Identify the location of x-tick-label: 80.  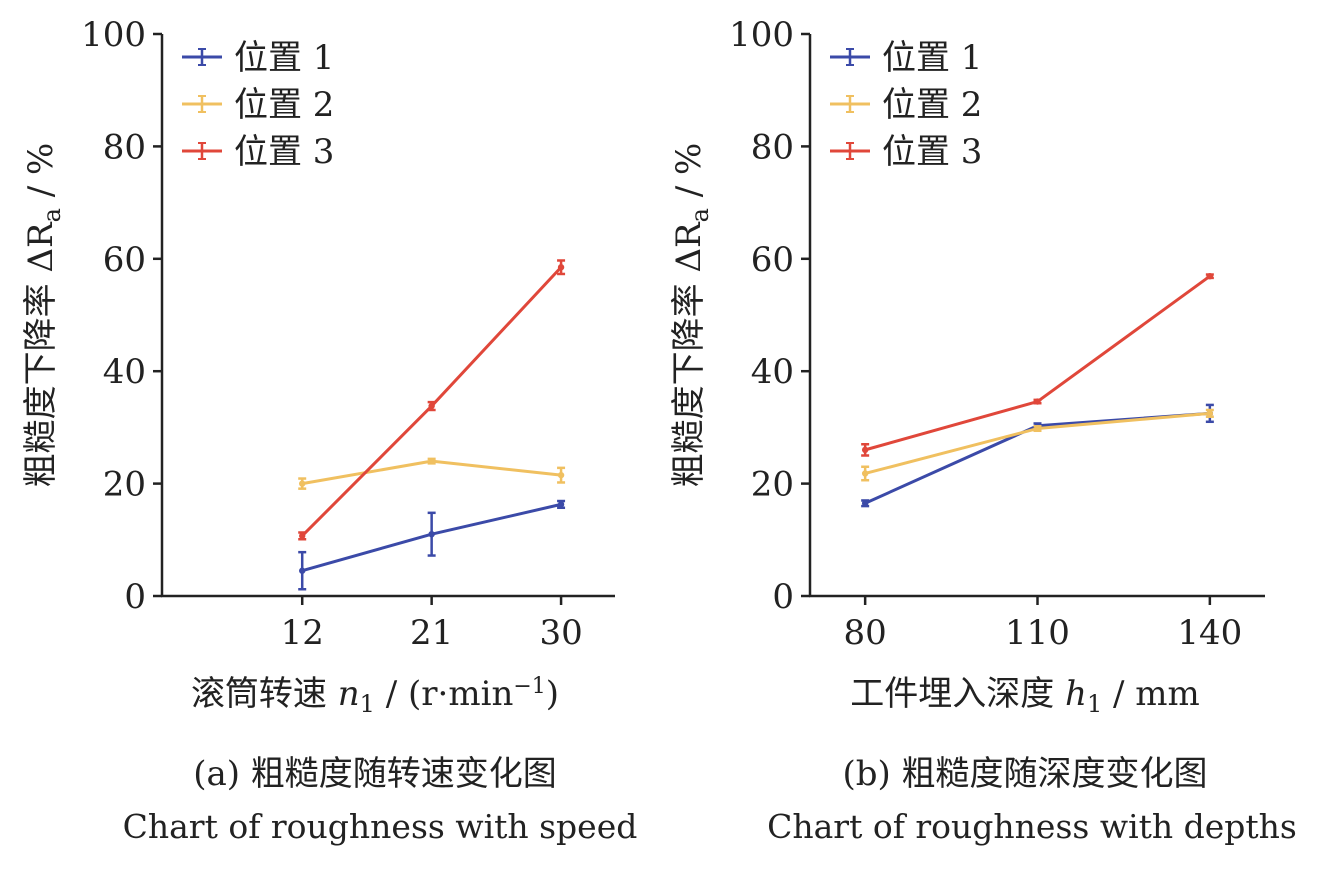
(865, 633).